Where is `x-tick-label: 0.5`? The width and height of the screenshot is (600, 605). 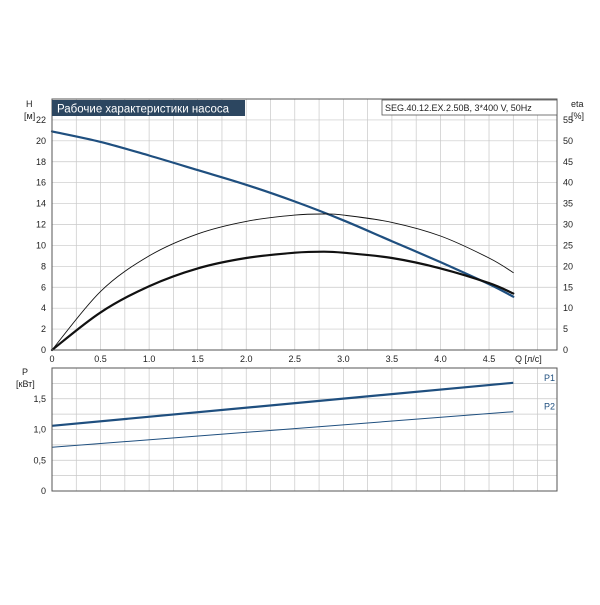 x-tick-label: 0.5 is located at coordinates (100, 359).